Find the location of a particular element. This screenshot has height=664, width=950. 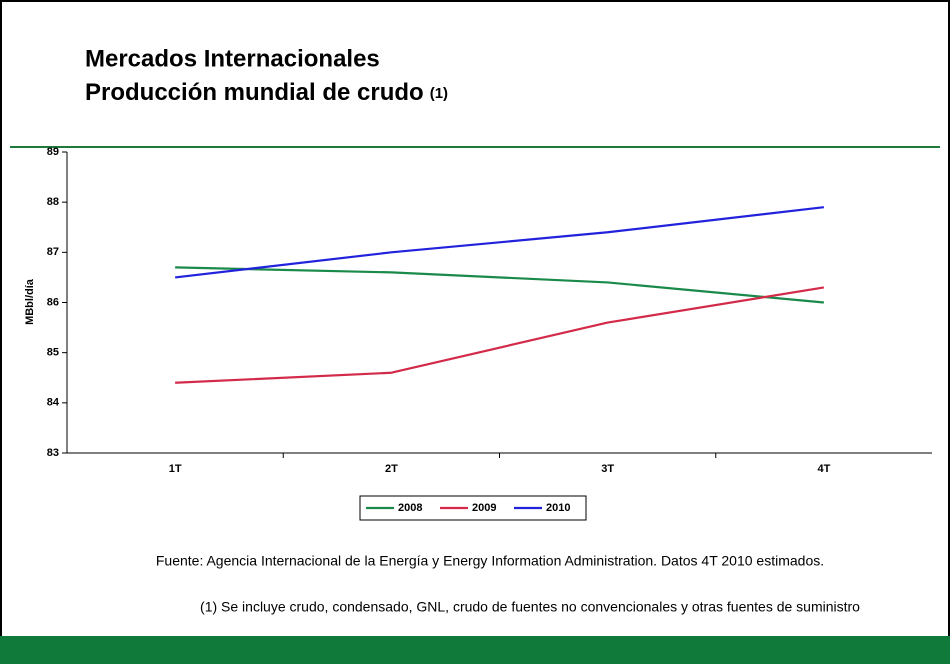

subtitle: Producción mundial de crudo (1) is located at coordinates (266, 92).